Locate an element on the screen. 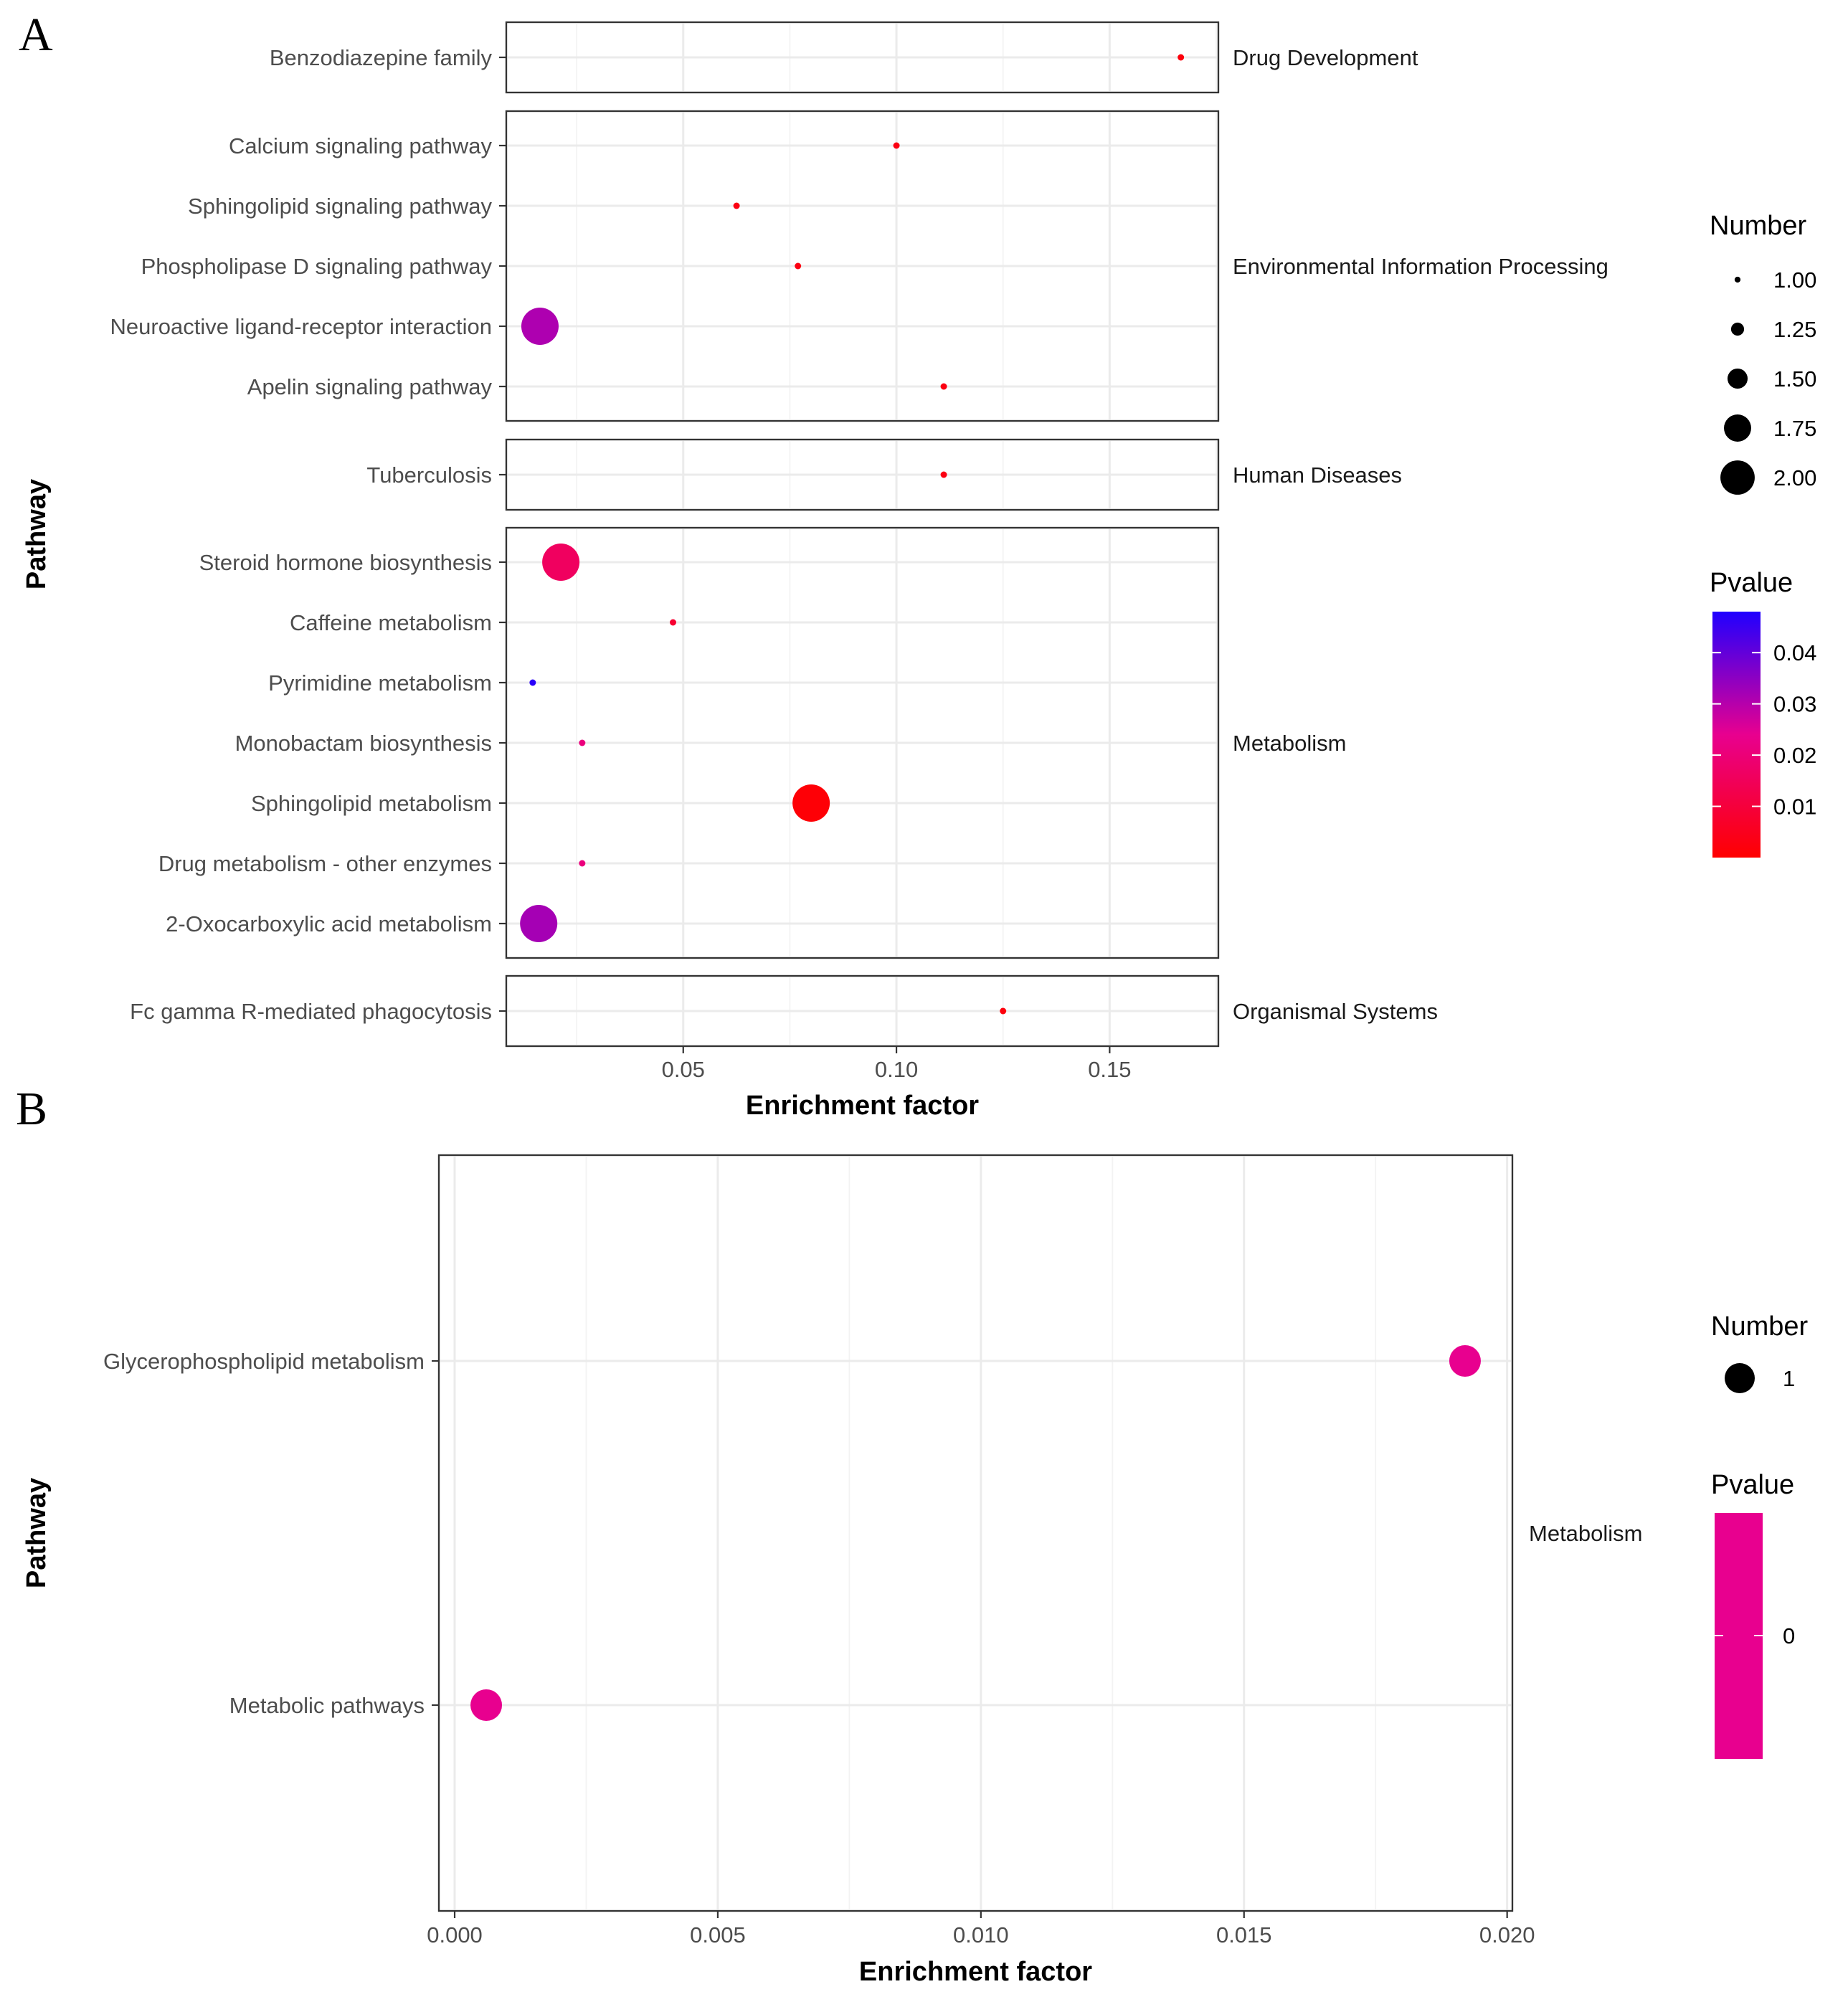  y-tick-label: Monobactam biosynthesis is located at coordinates (363, 744).